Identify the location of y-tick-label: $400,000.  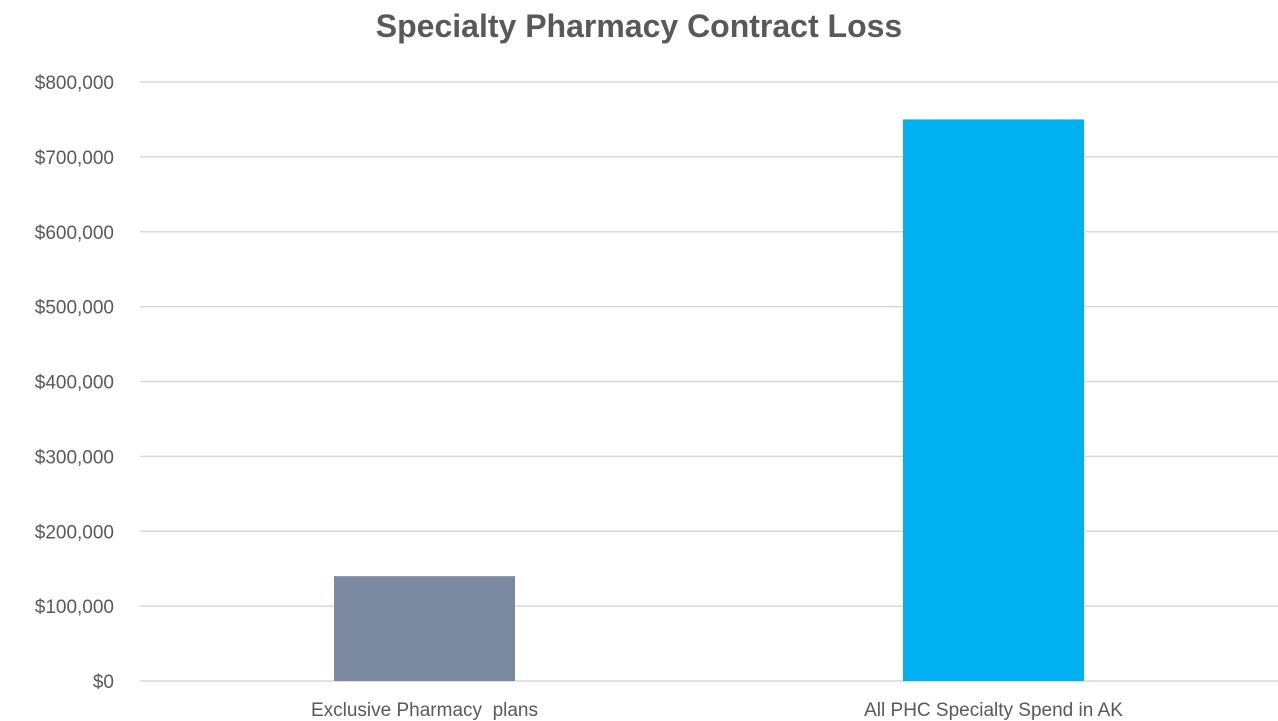
(74, 383).